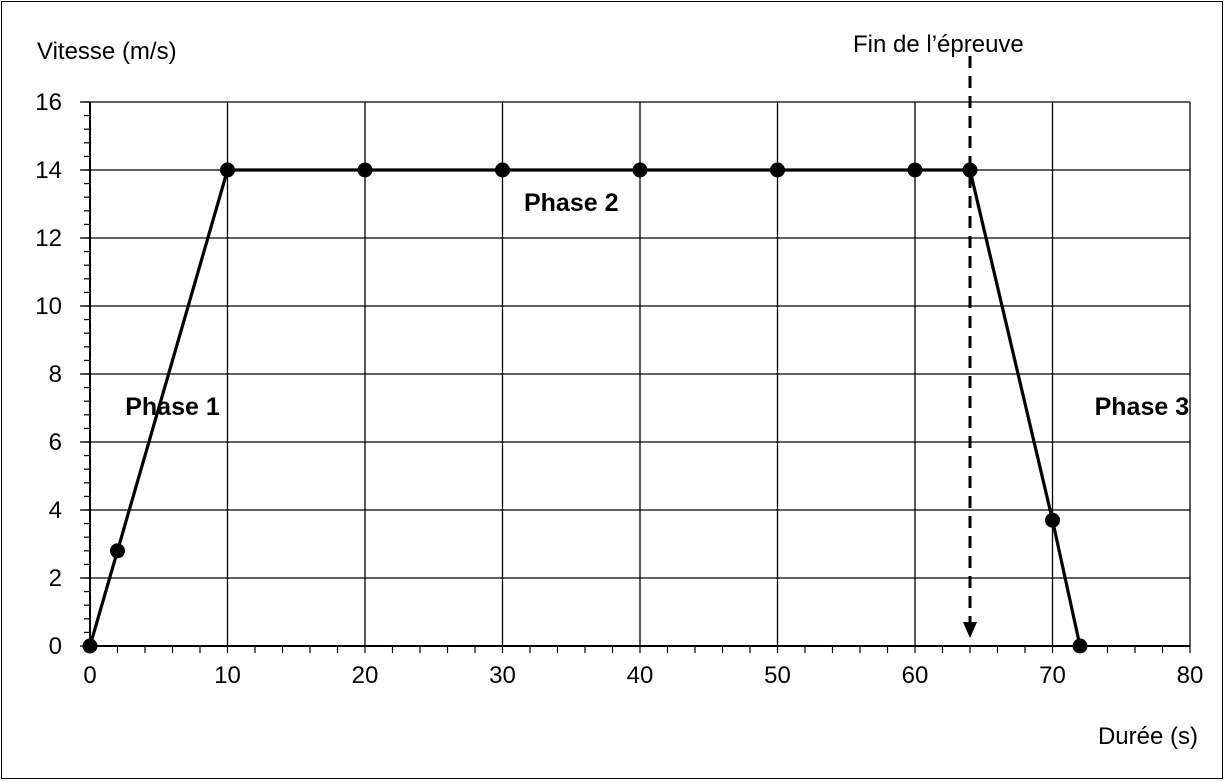  I want to click on phase-annotation: Phase 2, so click(571, 203).